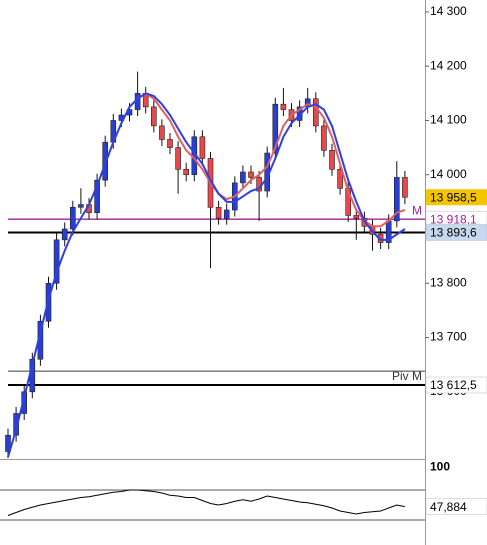 The height and width of the screenshot is (545, 487). What do you see at coordinates (271, 160) in the screenshot?
I see `moving-average` at bounding box center [271, 160].